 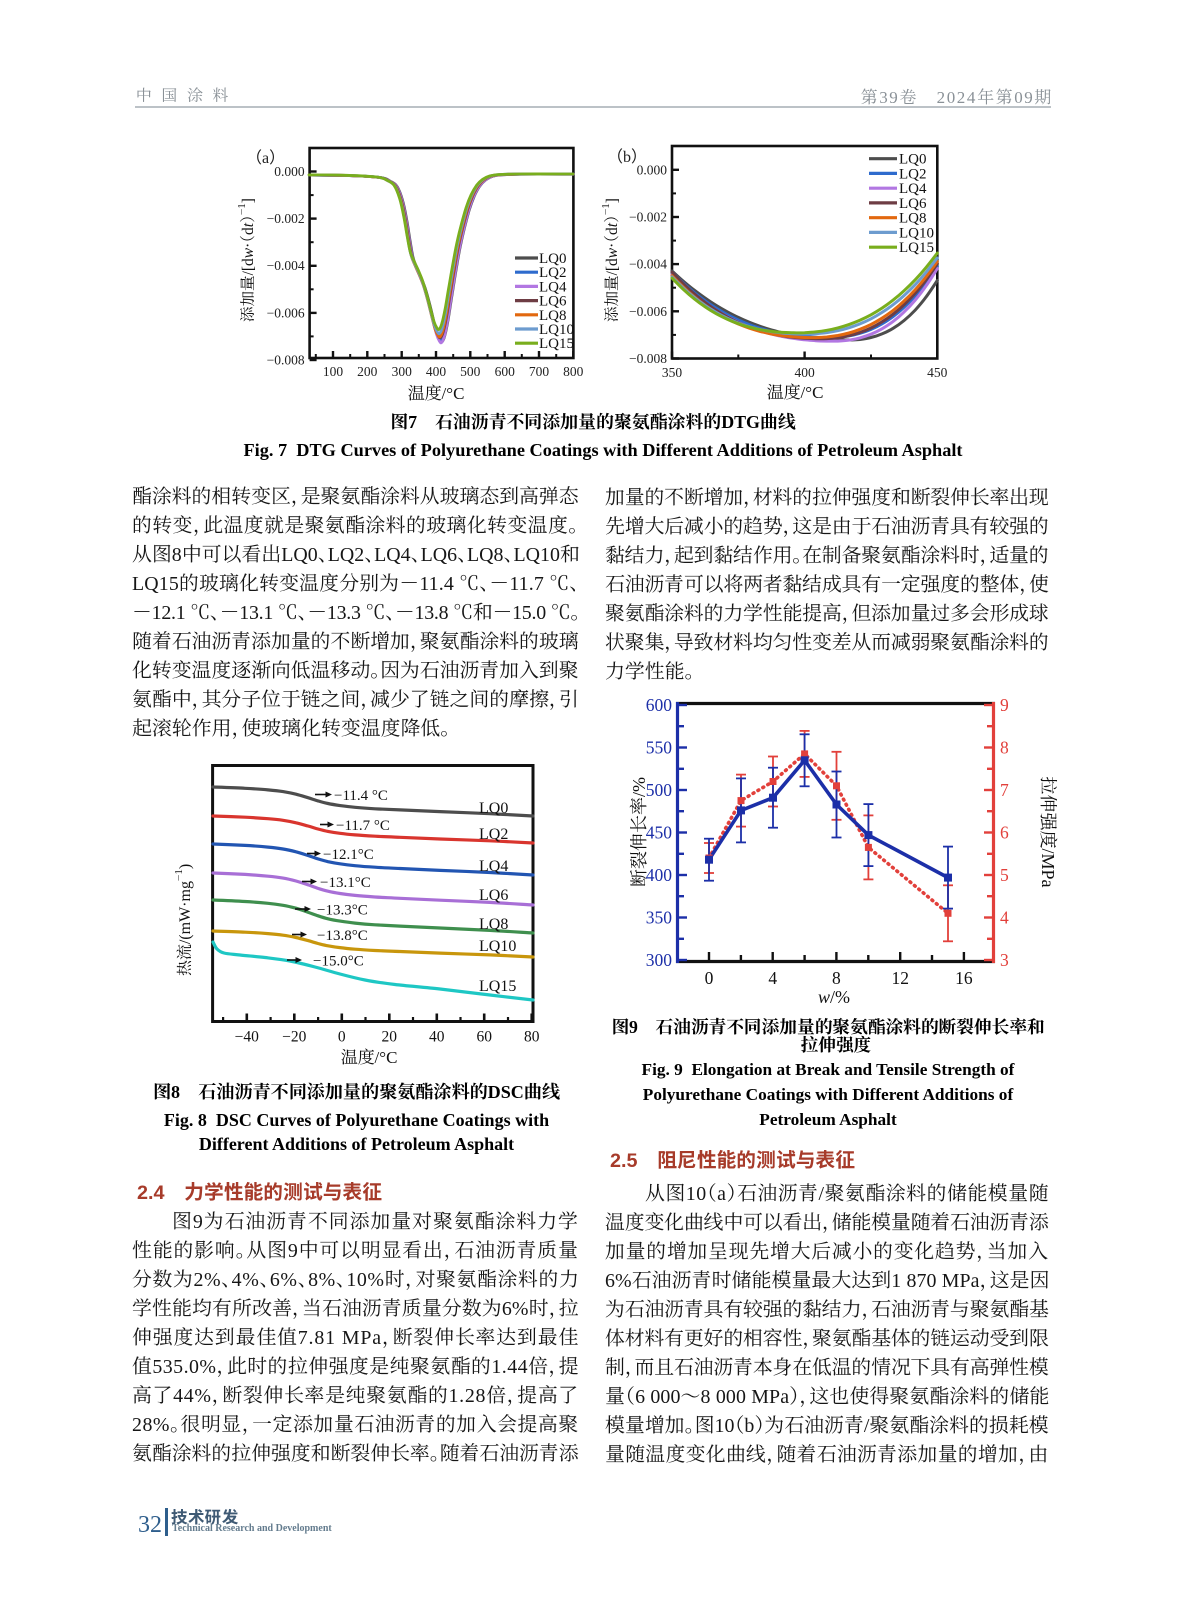 I want to click on svg-text: （b）, so click(x=627, y=157).